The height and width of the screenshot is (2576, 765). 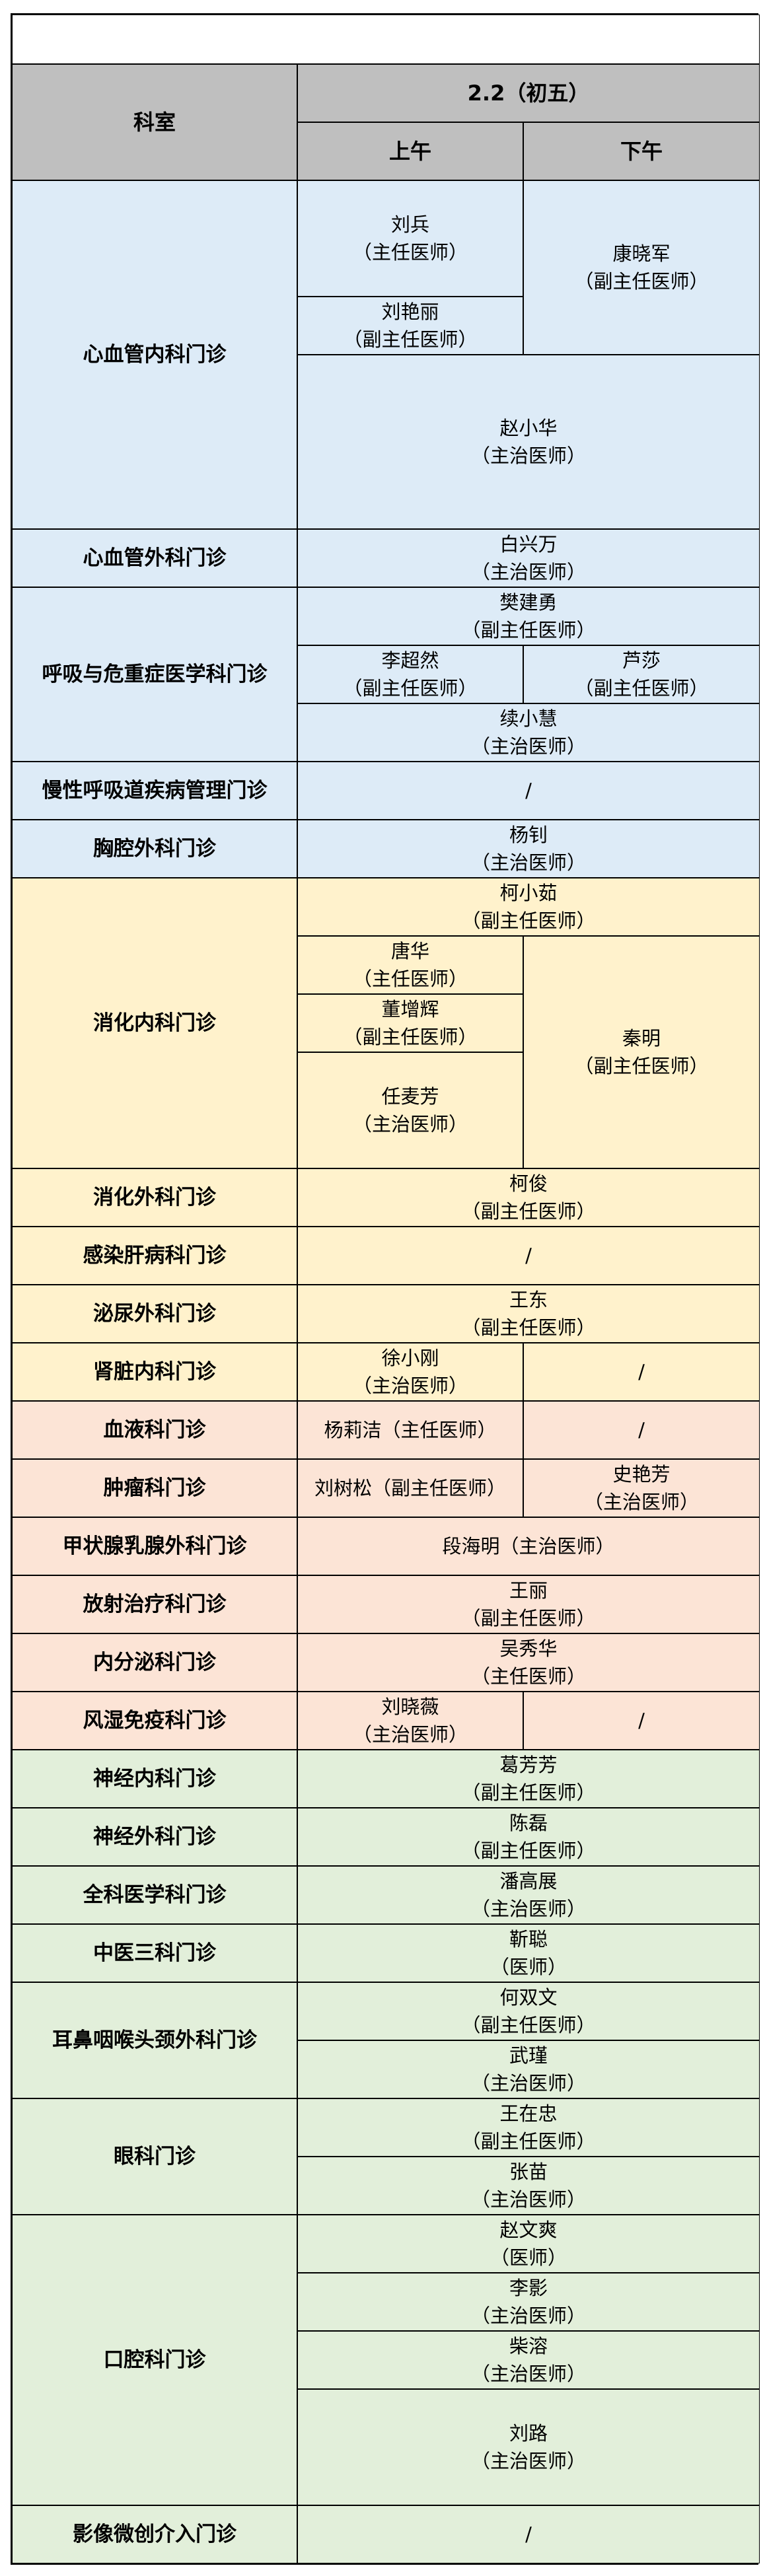 What do you see at coordinates (528, 2360) in the screenshot?
I see `doctor-cell: 柴溶 （主治医师）` at bounding box center [528, 2360].